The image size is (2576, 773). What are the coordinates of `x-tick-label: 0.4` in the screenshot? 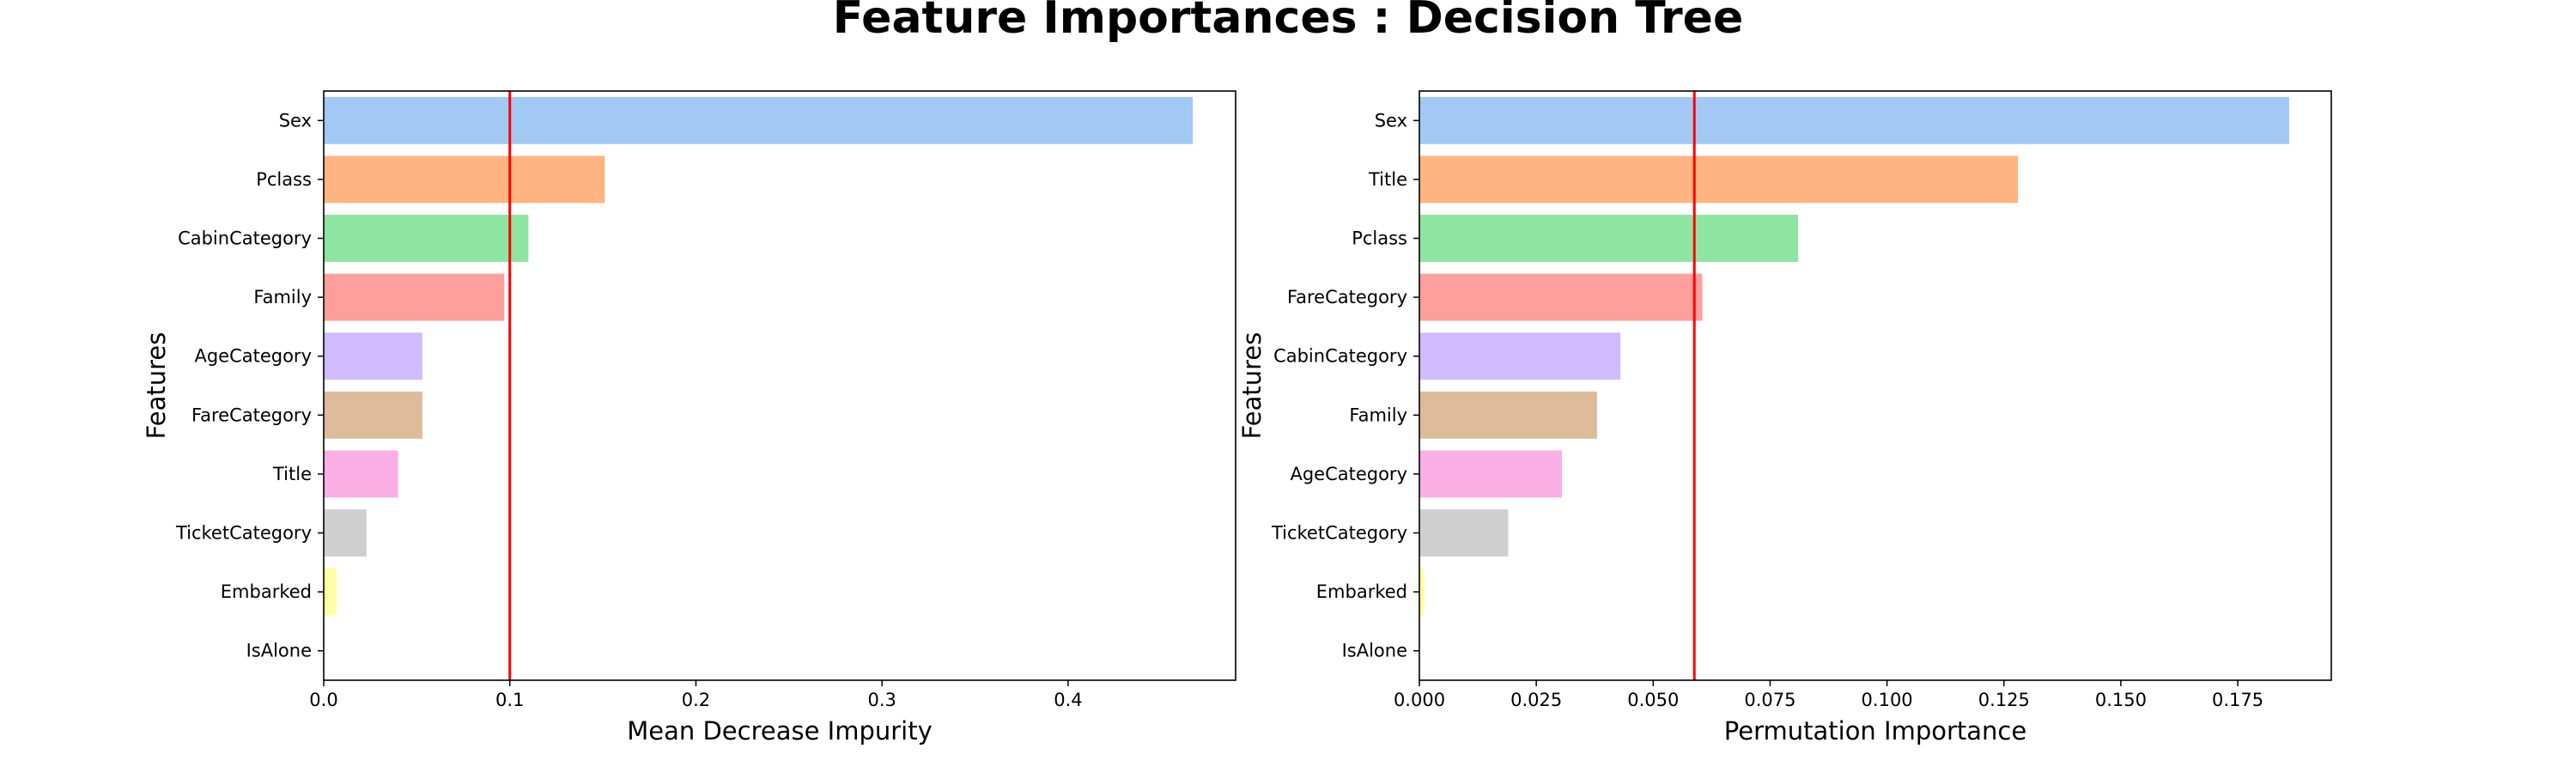 It's located at (1068, 700).